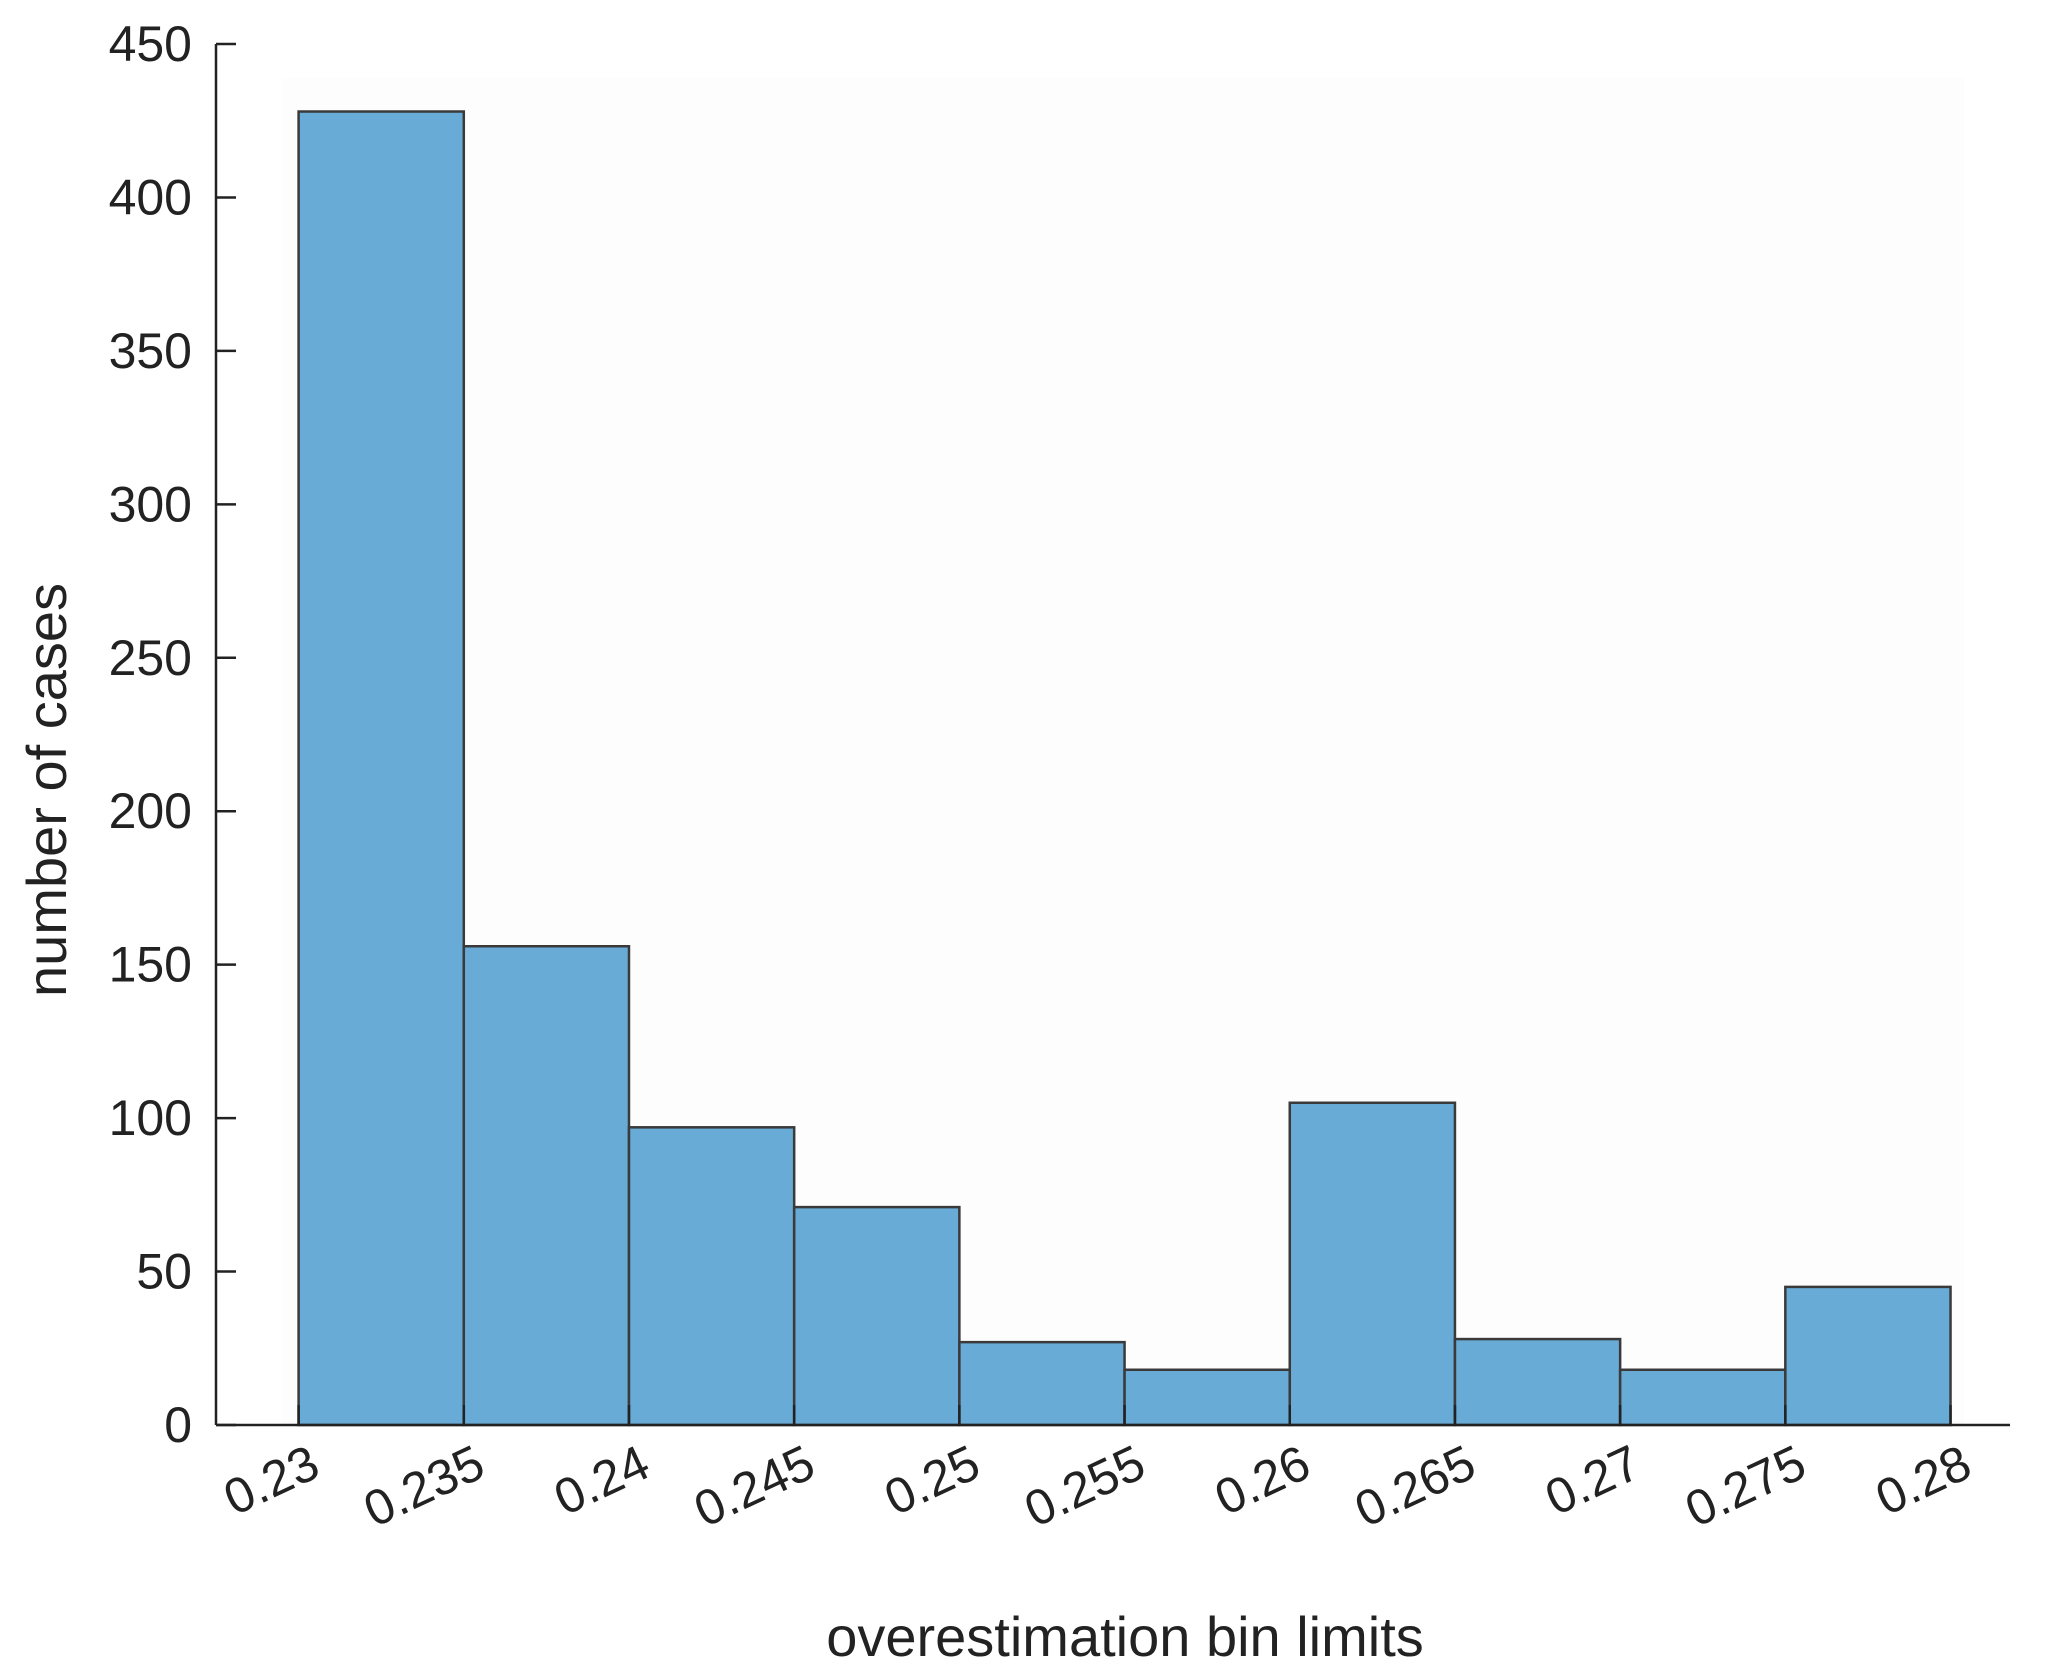  I want to click on x-tick-label: 0.28, so click(1923, 1480).